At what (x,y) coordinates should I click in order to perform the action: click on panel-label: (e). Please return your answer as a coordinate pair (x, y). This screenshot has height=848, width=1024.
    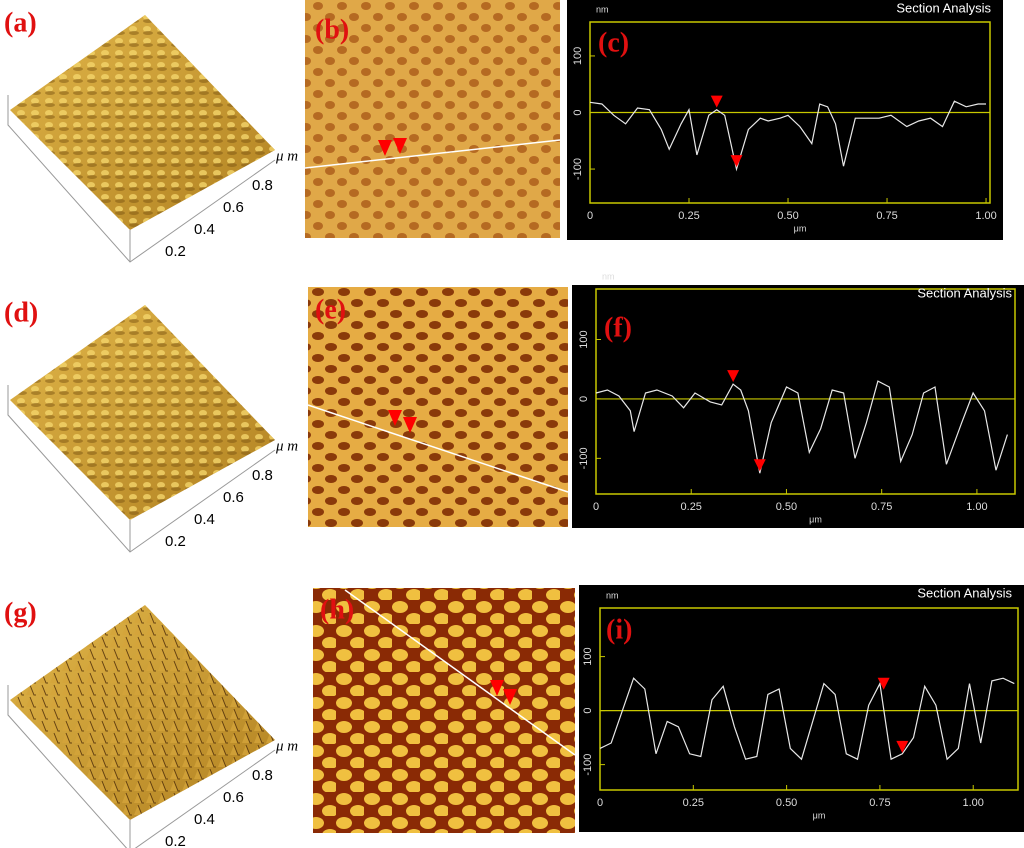
    Looking at the image, I should click on (330, 309).